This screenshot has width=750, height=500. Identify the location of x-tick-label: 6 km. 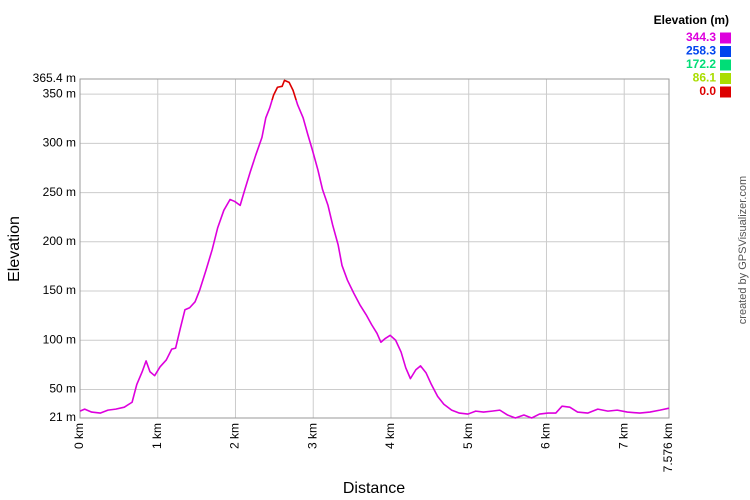
(546, 436).